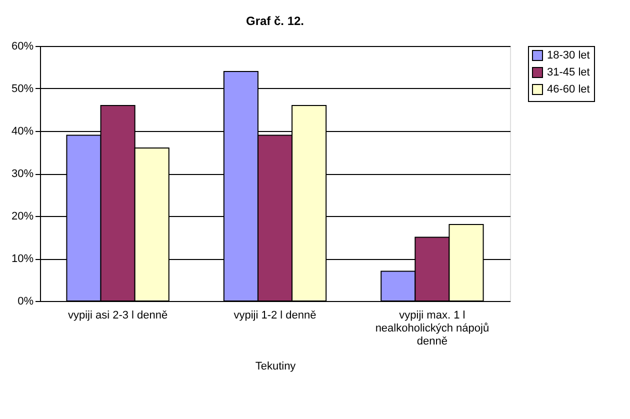  Describe the element at coordinates (568, 72) in the screenshot. I see `legend-label: 31-45 let` at that location.